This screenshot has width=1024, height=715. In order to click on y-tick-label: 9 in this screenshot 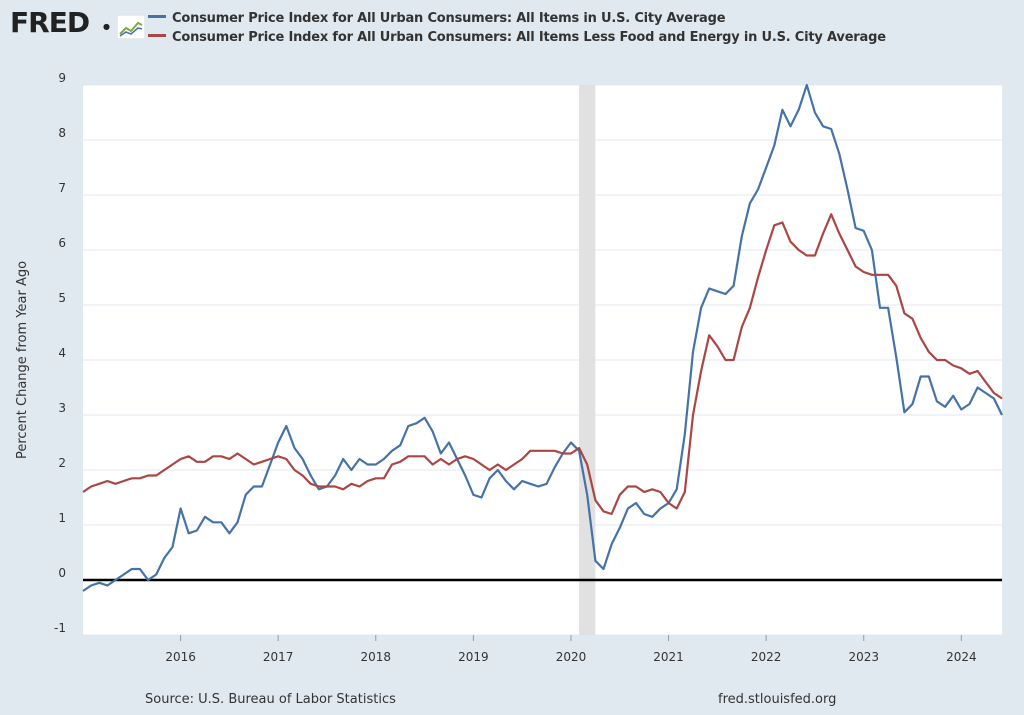, I will do `click(62, 78)`.